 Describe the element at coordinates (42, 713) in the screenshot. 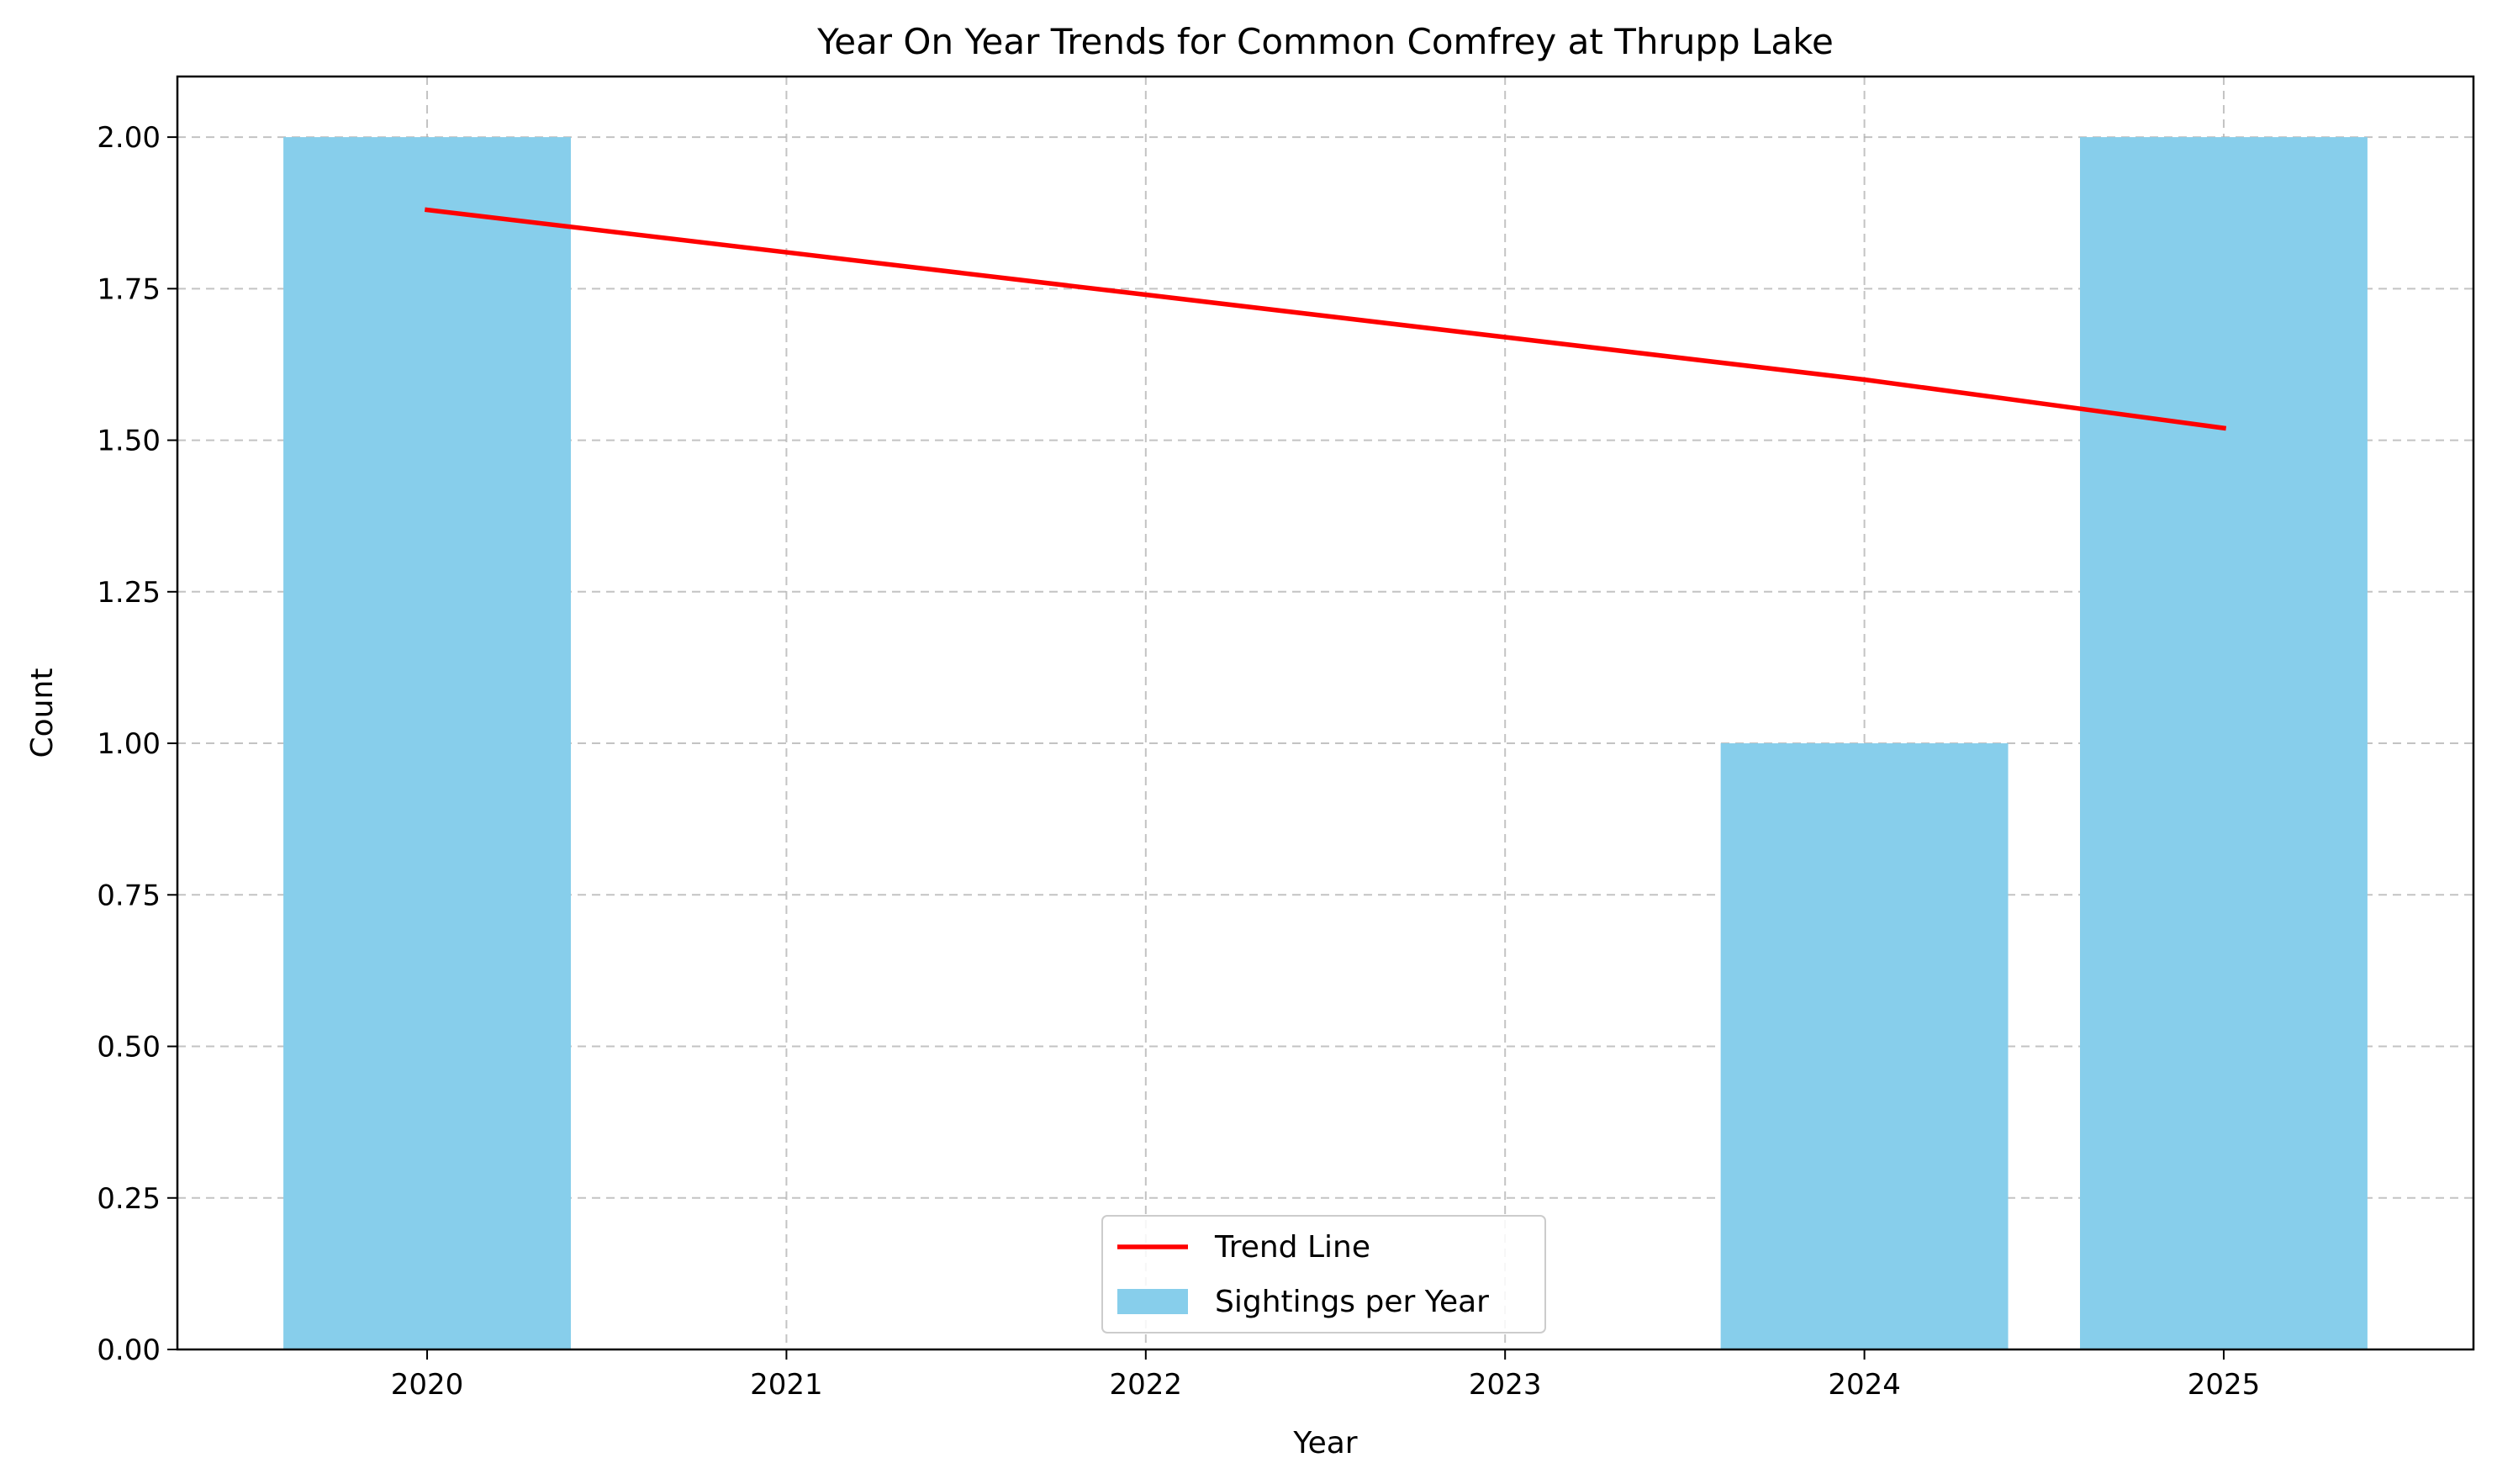

I see `y-axis-label: Count` at that location.